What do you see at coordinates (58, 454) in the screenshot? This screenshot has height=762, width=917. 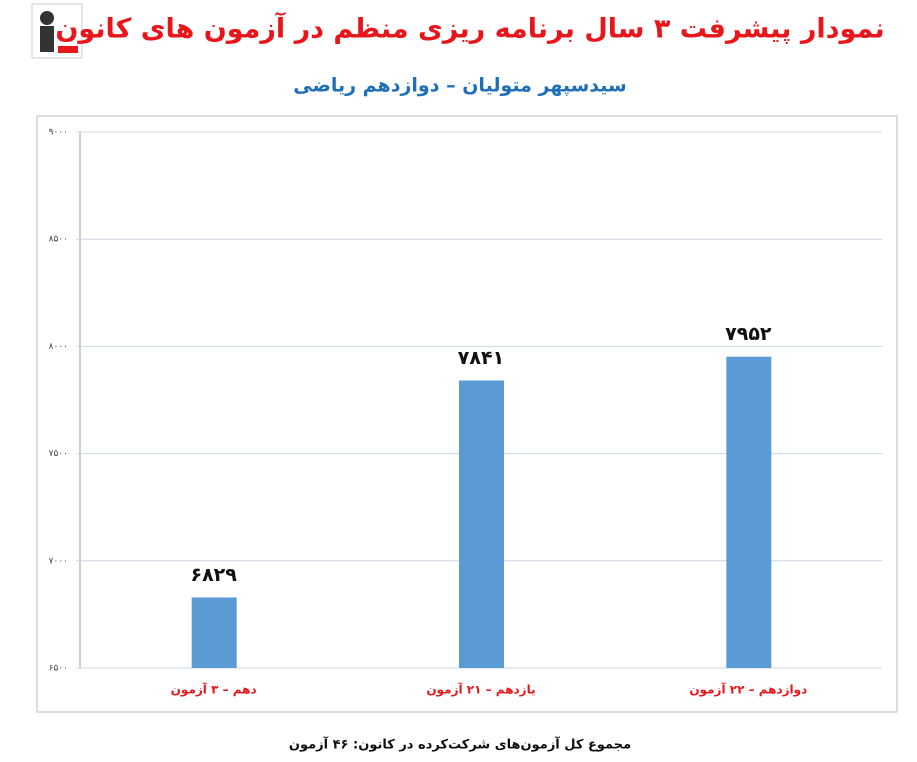 I see `y-tick-label: ۷۵۰۰` at bounding box center [58, 454].